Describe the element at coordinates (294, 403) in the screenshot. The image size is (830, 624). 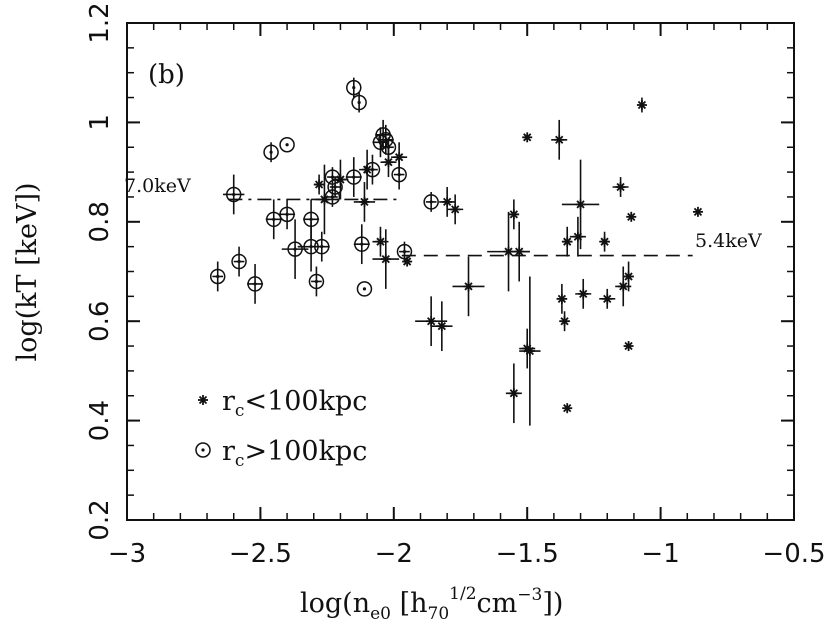
I see `legend-label-small-core: rc<100kpc` at that location.